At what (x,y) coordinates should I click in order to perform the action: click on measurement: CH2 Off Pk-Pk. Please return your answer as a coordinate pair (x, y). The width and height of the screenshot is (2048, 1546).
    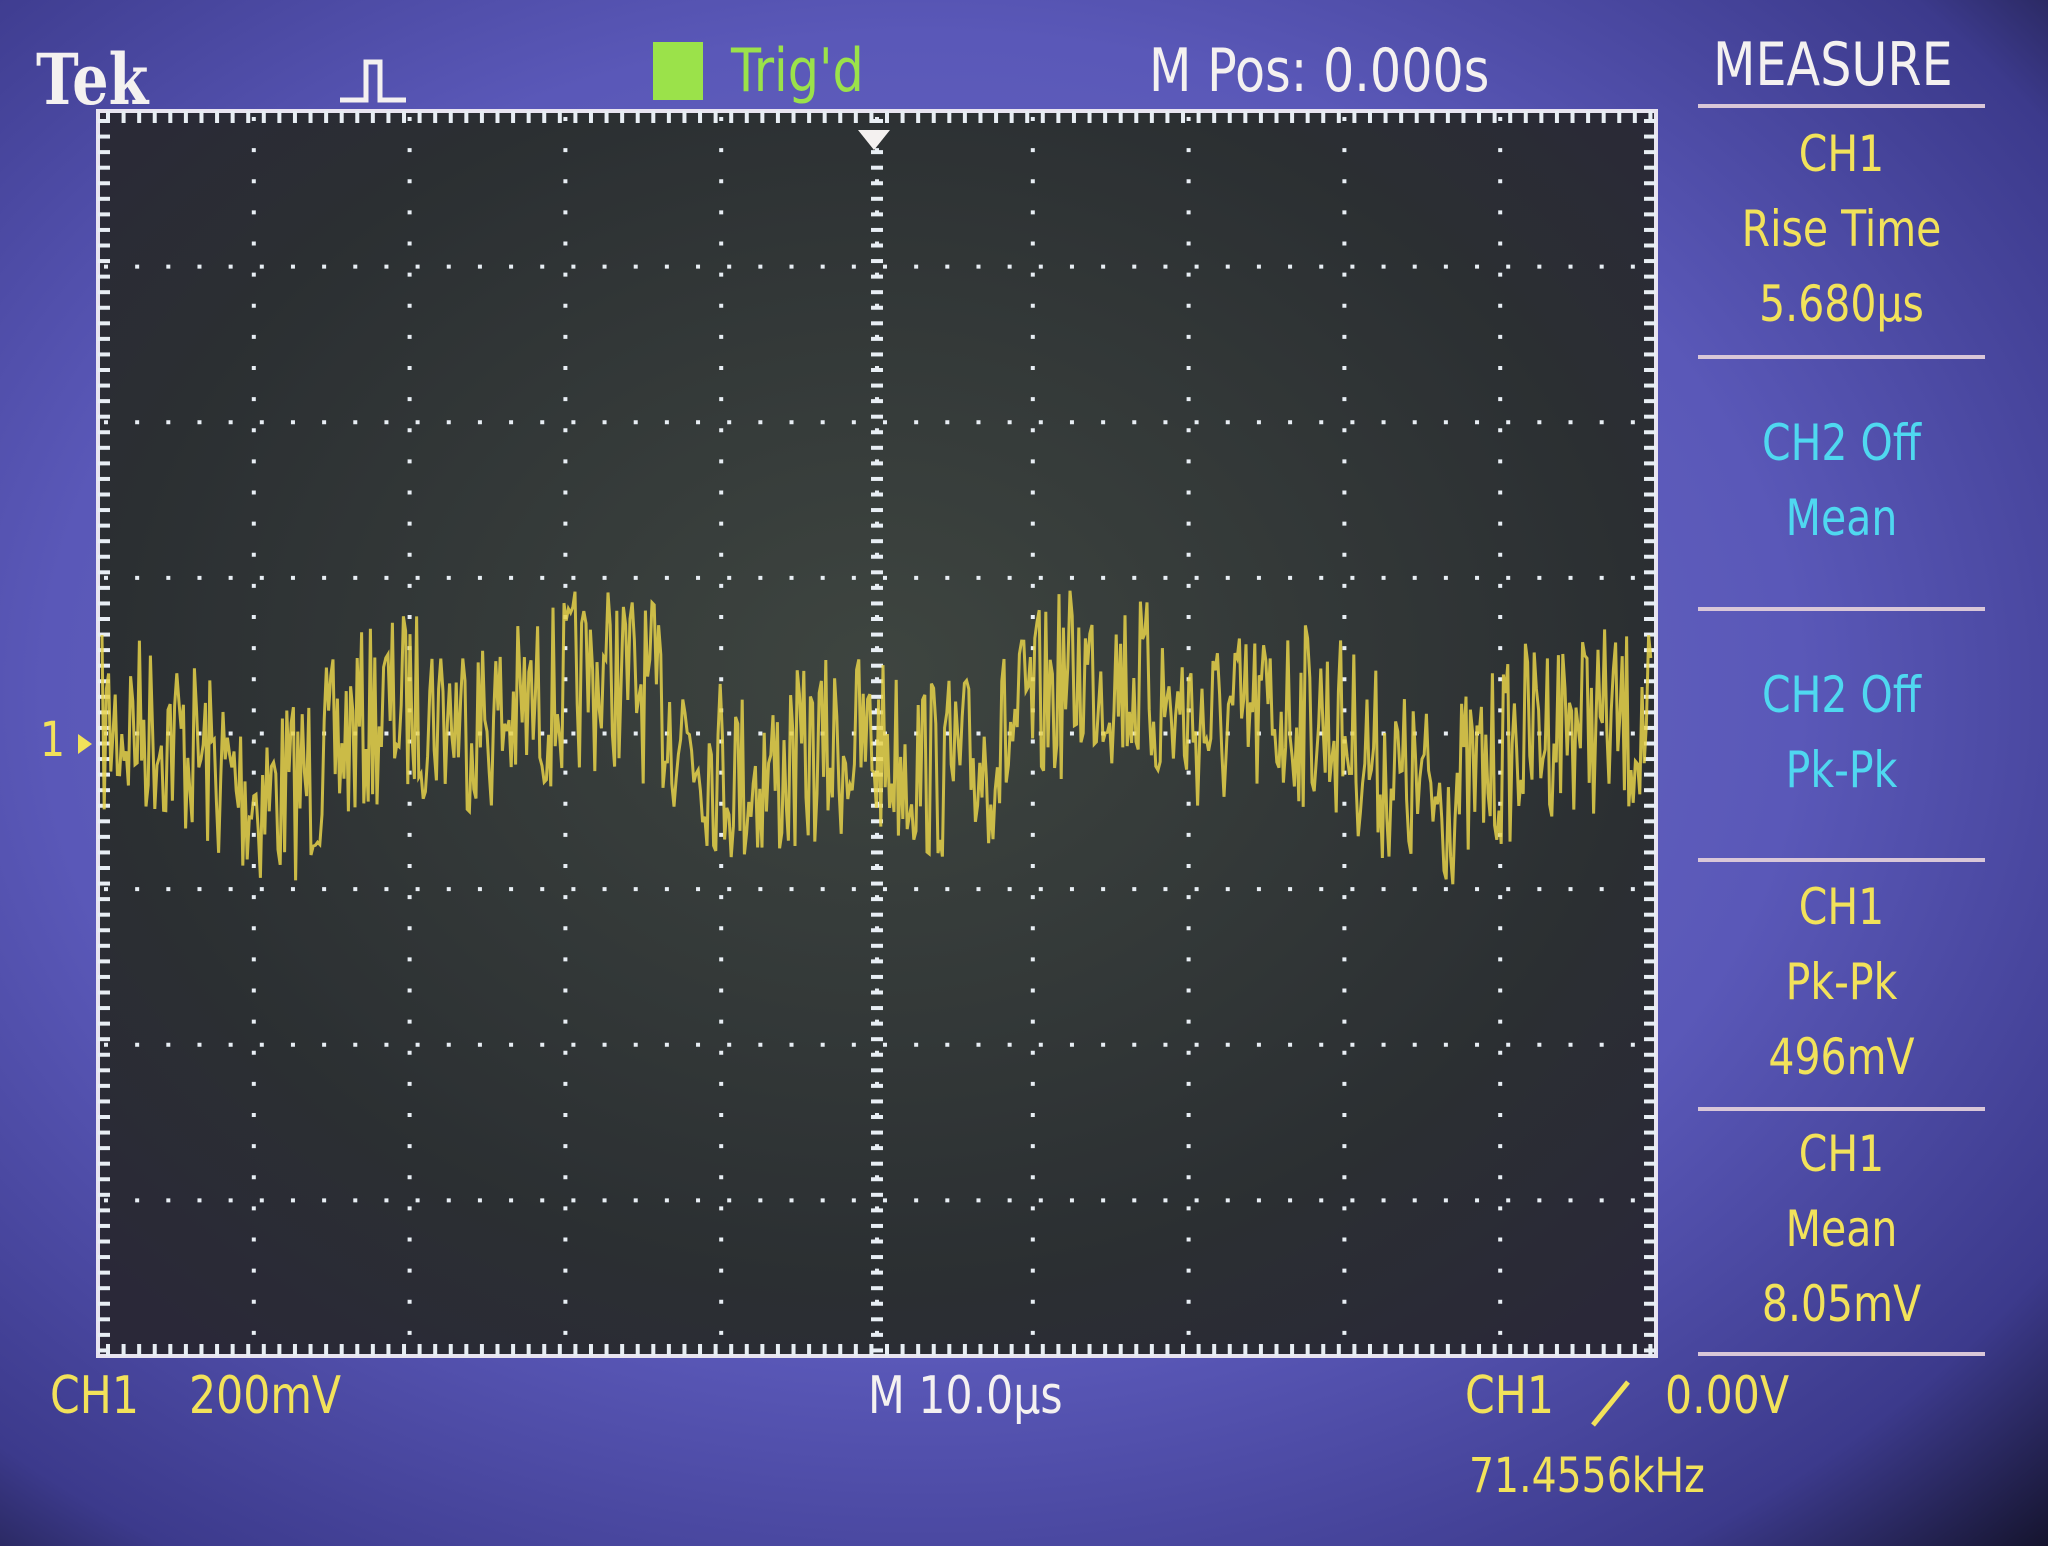
    Looking at the image, I should click on (1841, 733).